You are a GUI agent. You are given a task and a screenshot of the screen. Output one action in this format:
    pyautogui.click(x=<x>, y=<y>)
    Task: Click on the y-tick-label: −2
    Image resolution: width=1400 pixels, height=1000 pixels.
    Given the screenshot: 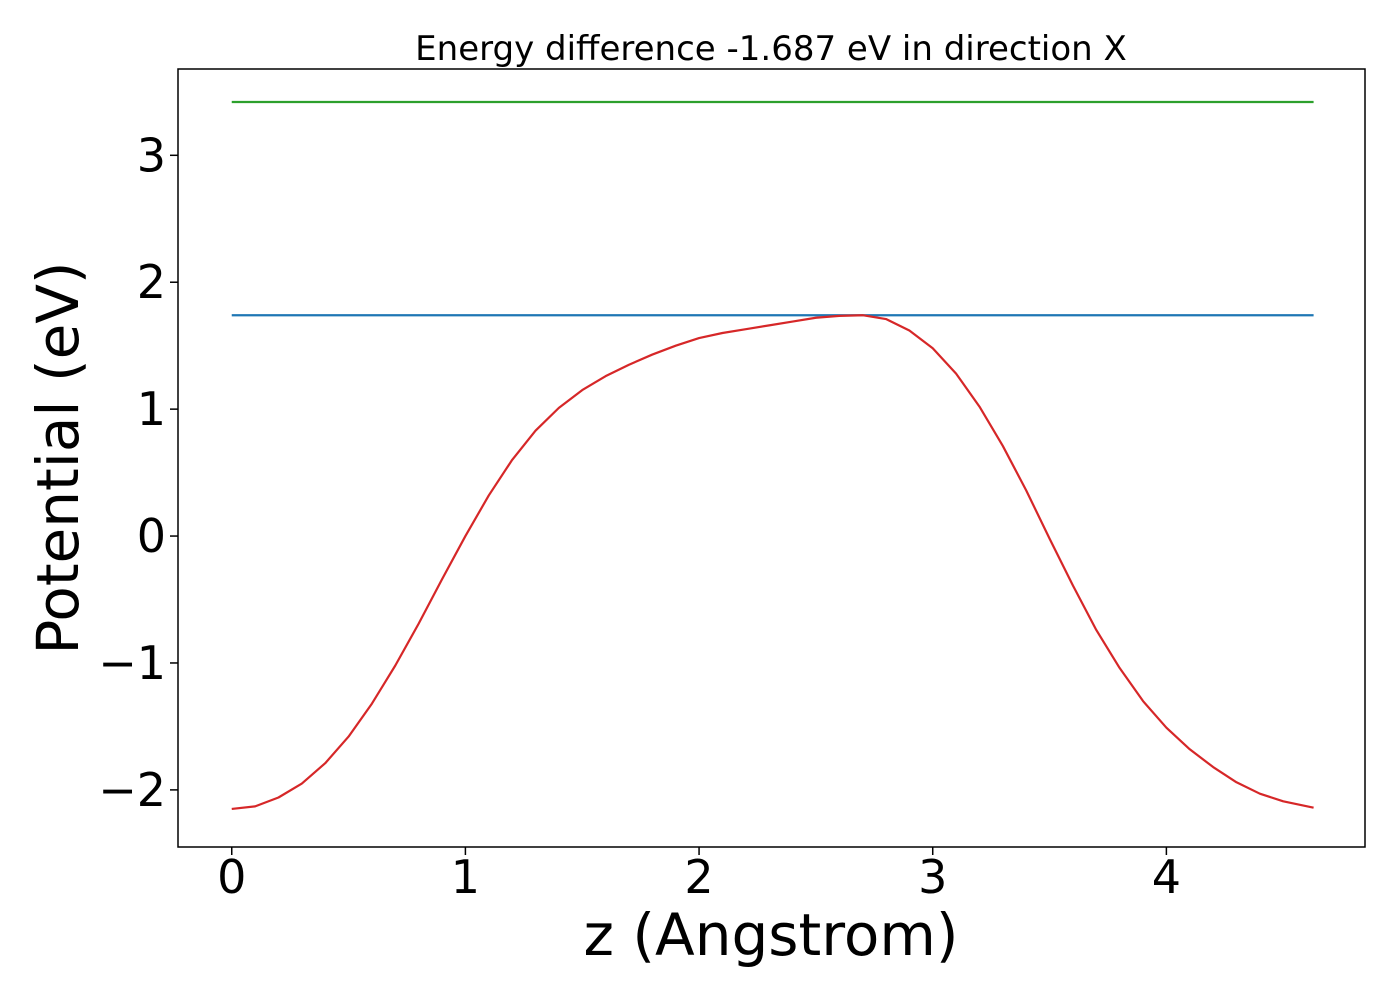 What is the action you would take?
    pyautogui.click(x=132, y=790)
    